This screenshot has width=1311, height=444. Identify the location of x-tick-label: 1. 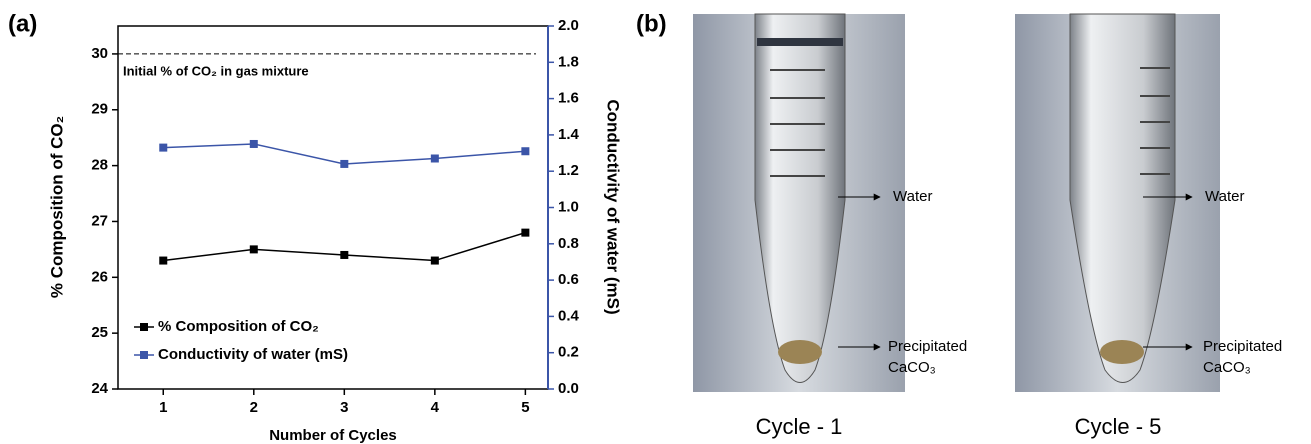
(163, 407).